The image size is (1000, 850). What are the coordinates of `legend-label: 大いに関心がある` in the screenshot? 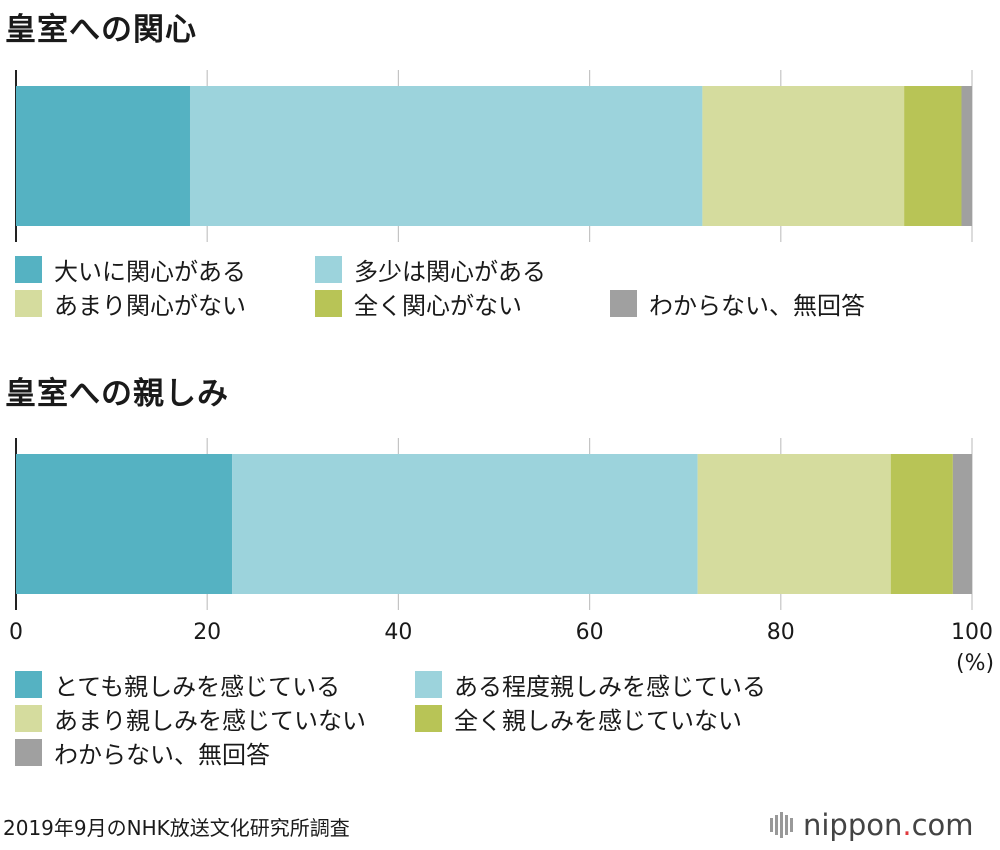 It's located at (150, 271).